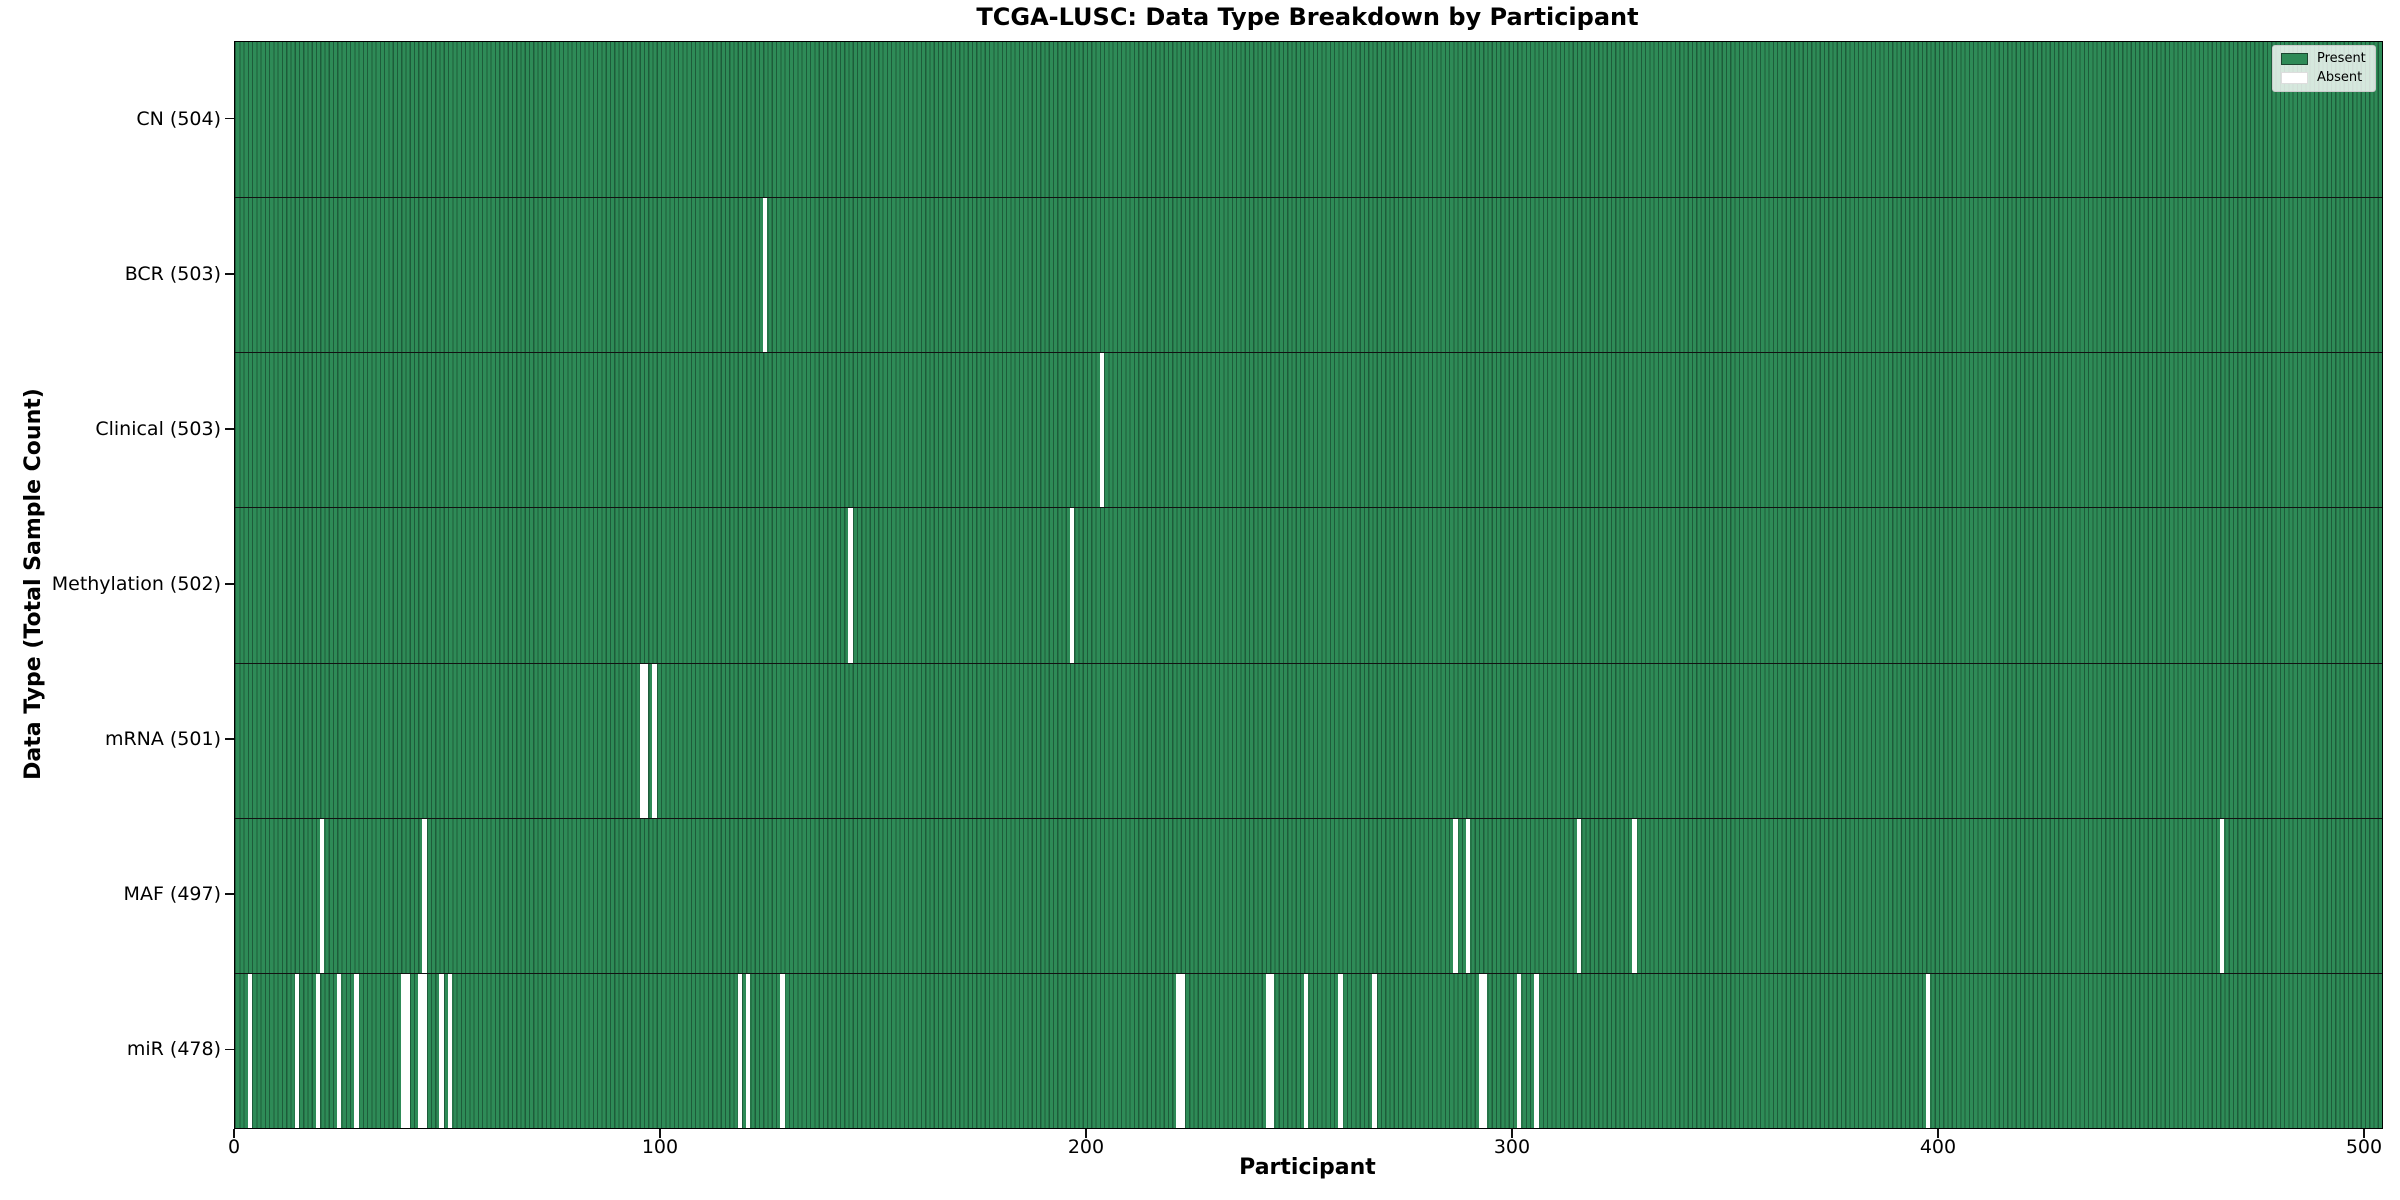 This screenshot has width=2400, height=1200. Describe the element at coordinates (1086, 1147) in the screenshot. I see `x-tick-label-200: 200` at that location.